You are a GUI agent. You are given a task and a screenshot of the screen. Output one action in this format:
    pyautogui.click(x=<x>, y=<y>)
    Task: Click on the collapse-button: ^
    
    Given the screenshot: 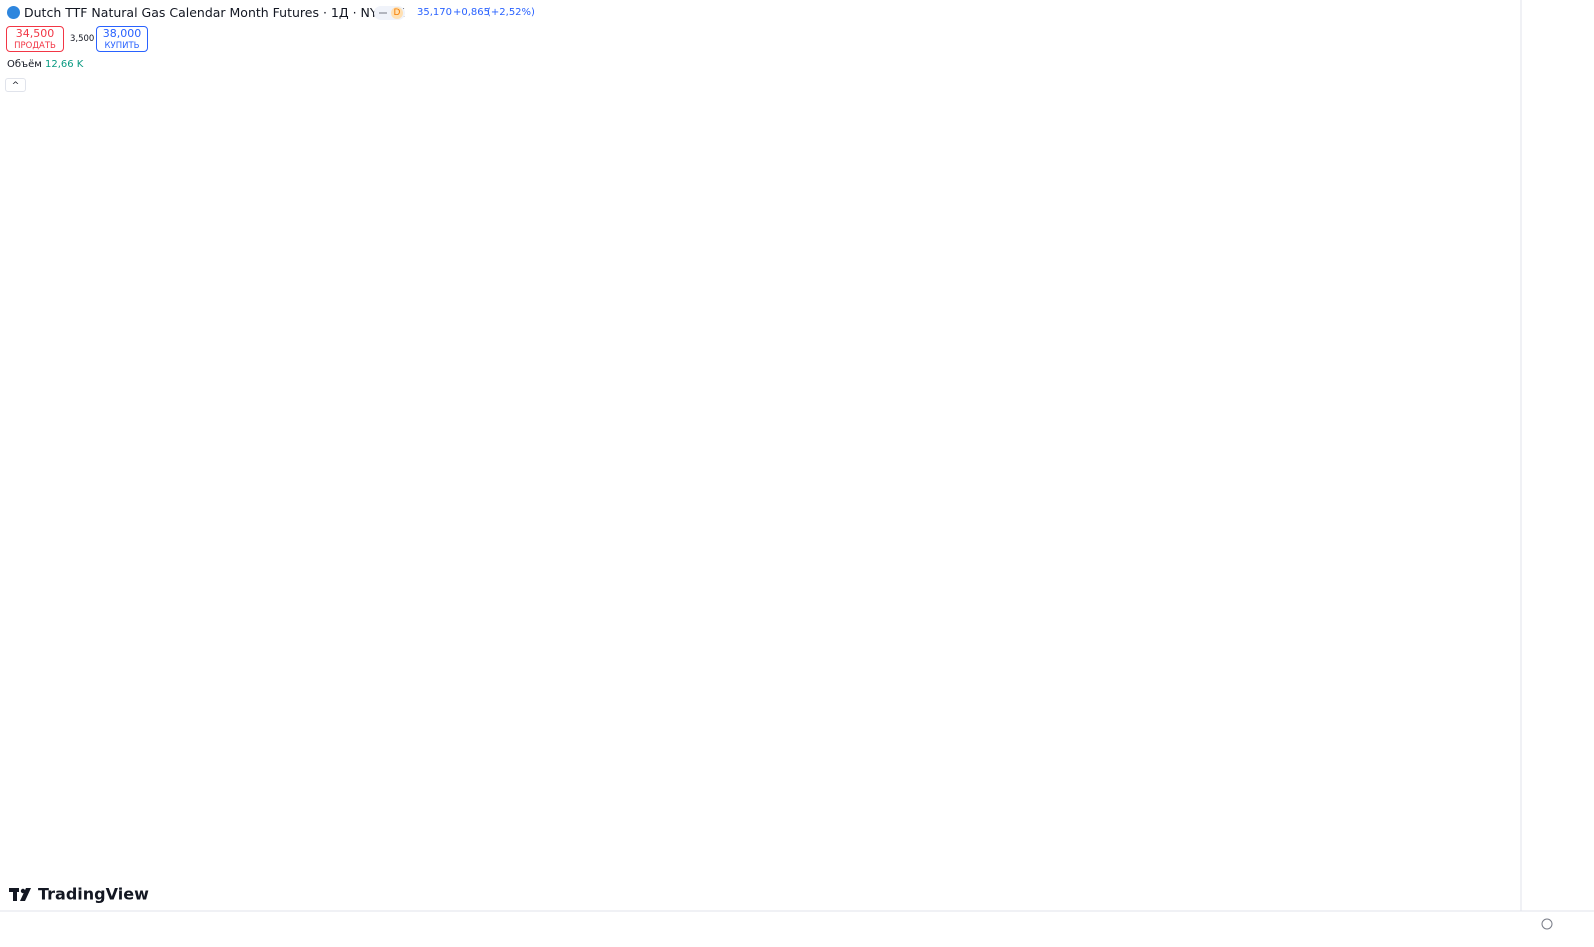 What is the action you would take?
    pyautogui.click(x=15, y=85)
    